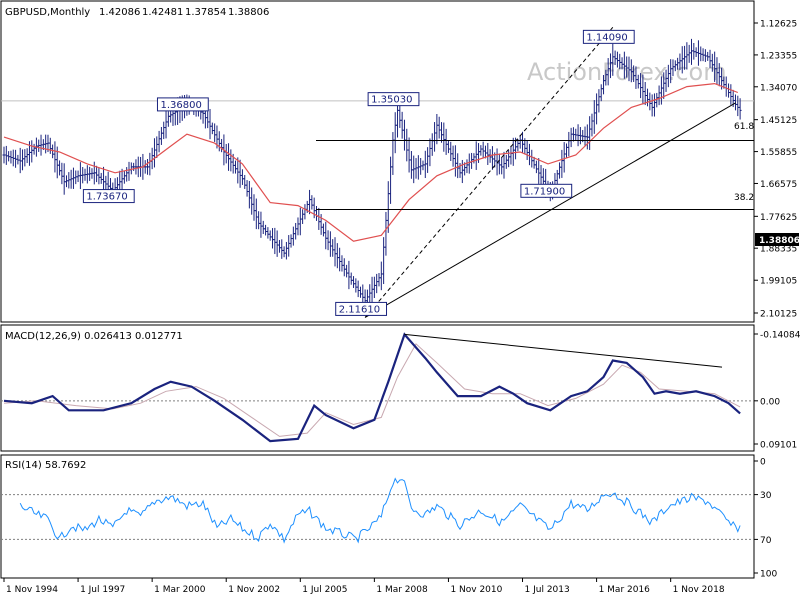  What do you see at coordinates (778, 282) in the screenshot?
I see `price-y-tick-label: 1.99105` at bounding box center [778, 282].